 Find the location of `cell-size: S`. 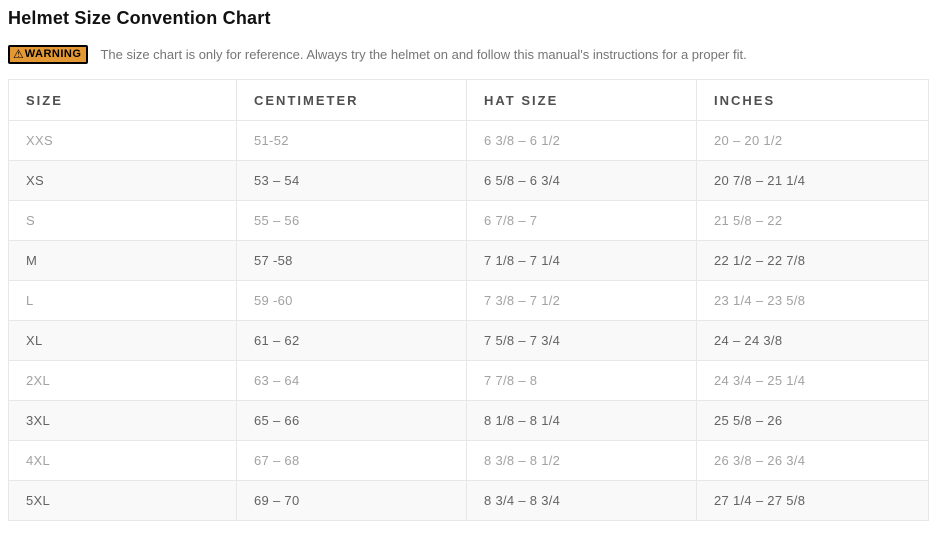

cell-size: S is located at coordinates (122, 220).